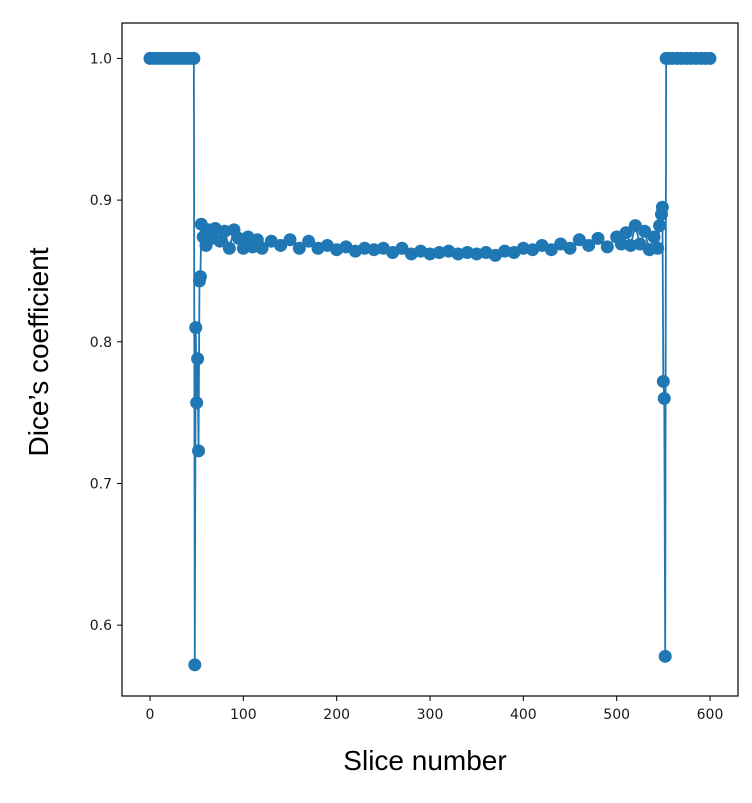 Image resolution: width=752 pixels, height=803 pixels. I want to click on x-tick-label: 0, so click(150, 715).